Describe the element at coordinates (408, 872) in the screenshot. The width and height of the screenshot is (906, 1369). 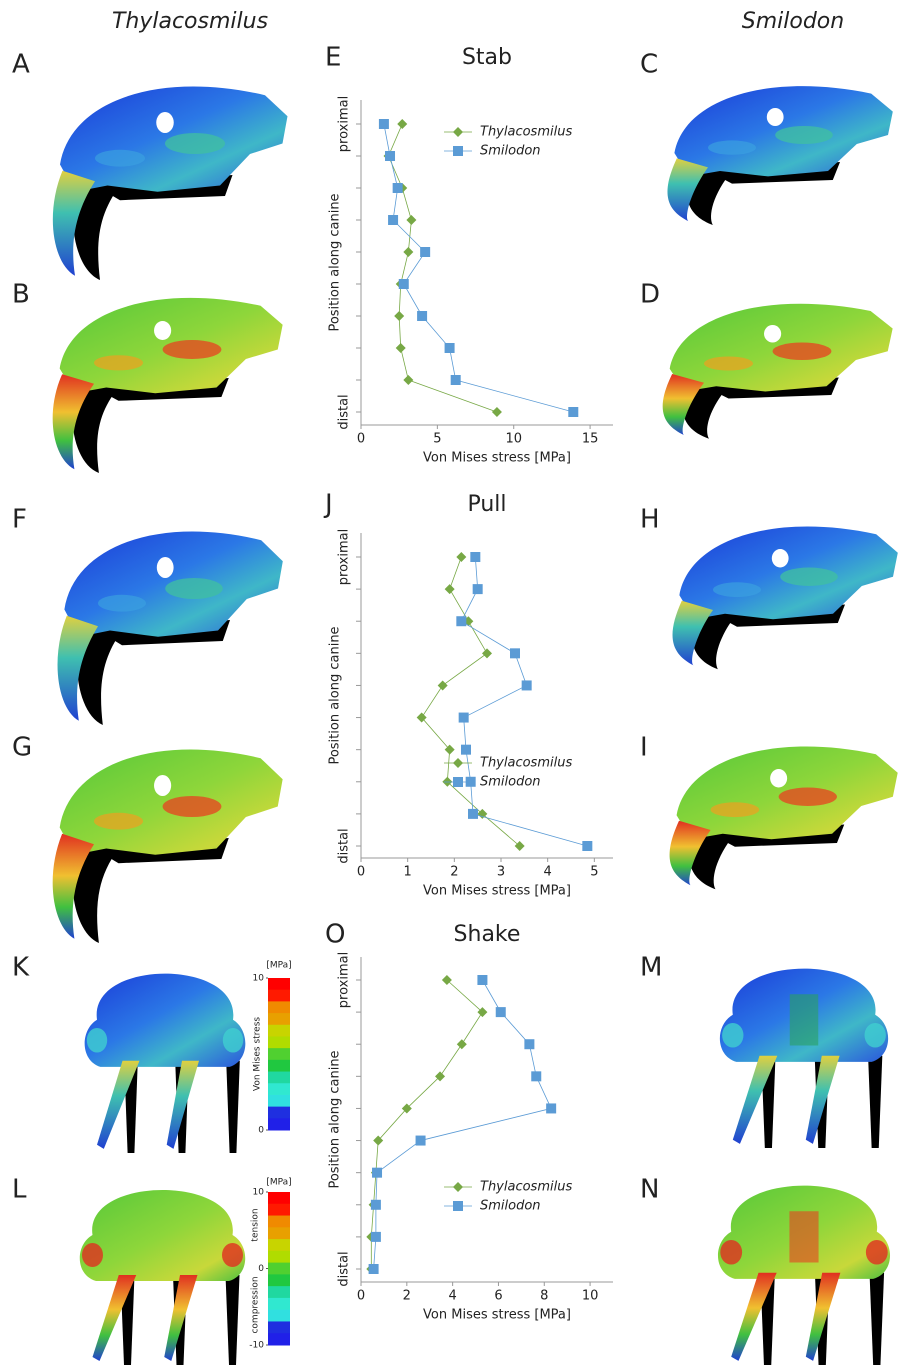
I see `x-tick-label: 1` at that location.